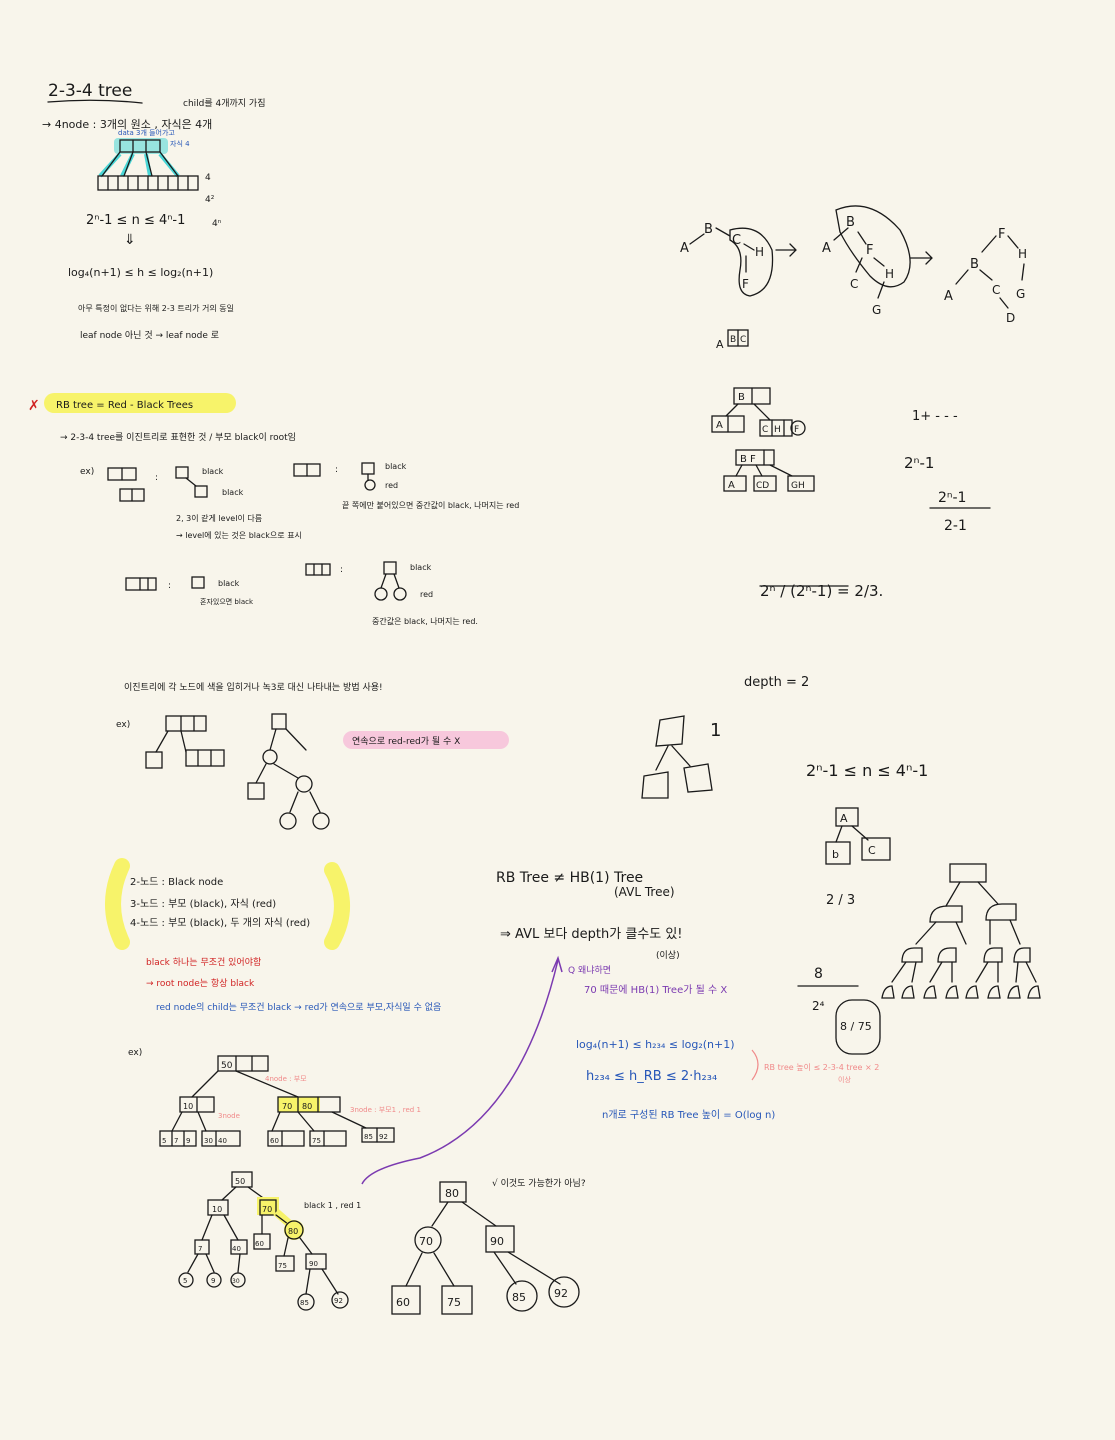  I want to click on svg-text: CD, so click(762, 486).